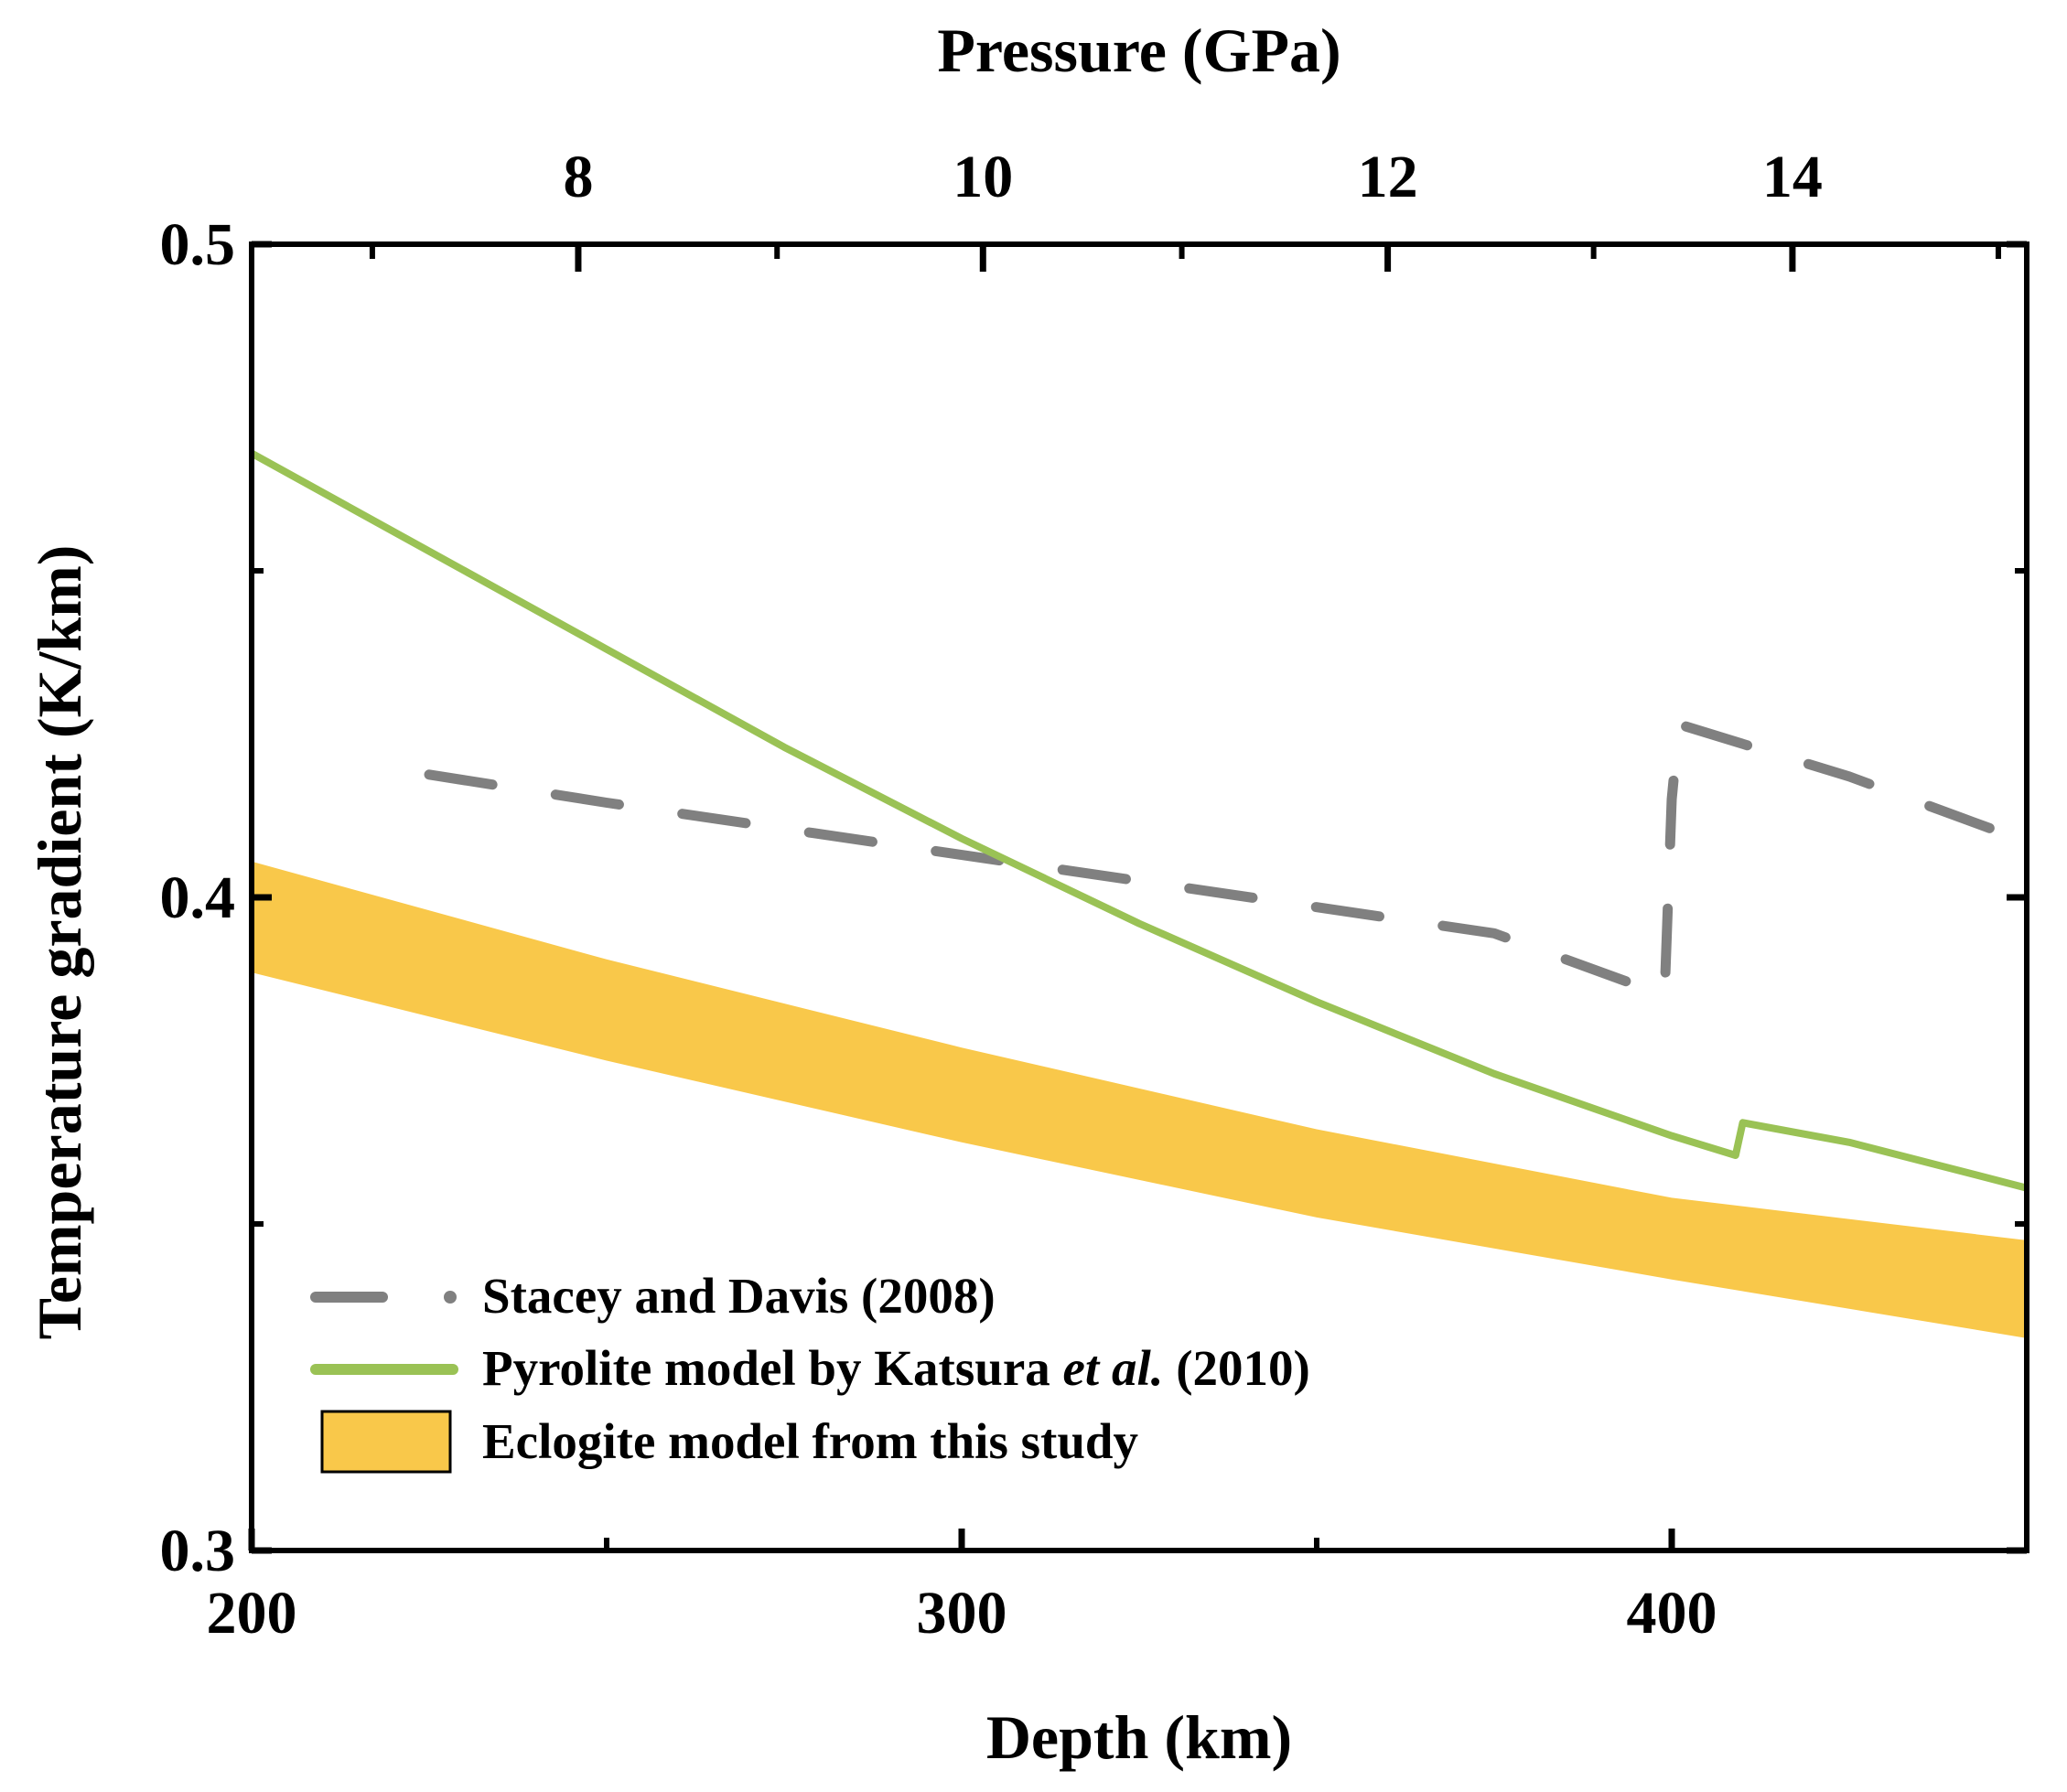 This screenshot has height=1792, width=2067. Describe the element at coordinates (739, 1296) in the screenshot. I see `legend-stacey-label: Stacey and Davis (2008)` at that location.